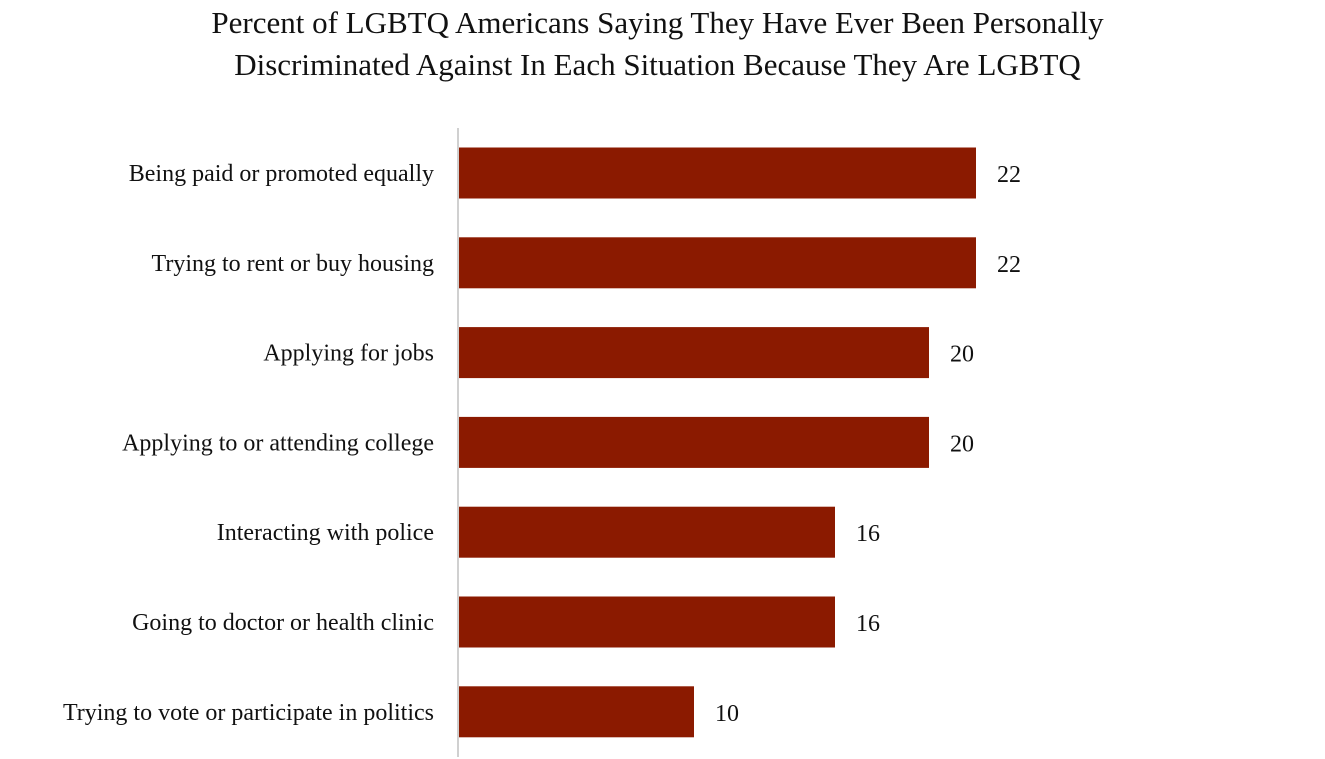 Image resolution: width=1325 pixels, height=759 pixels. What do you see at coordinates (348, 354) in the screenshot?
I see `category-label: Applying for jobs` at bounding box center [348, 354].